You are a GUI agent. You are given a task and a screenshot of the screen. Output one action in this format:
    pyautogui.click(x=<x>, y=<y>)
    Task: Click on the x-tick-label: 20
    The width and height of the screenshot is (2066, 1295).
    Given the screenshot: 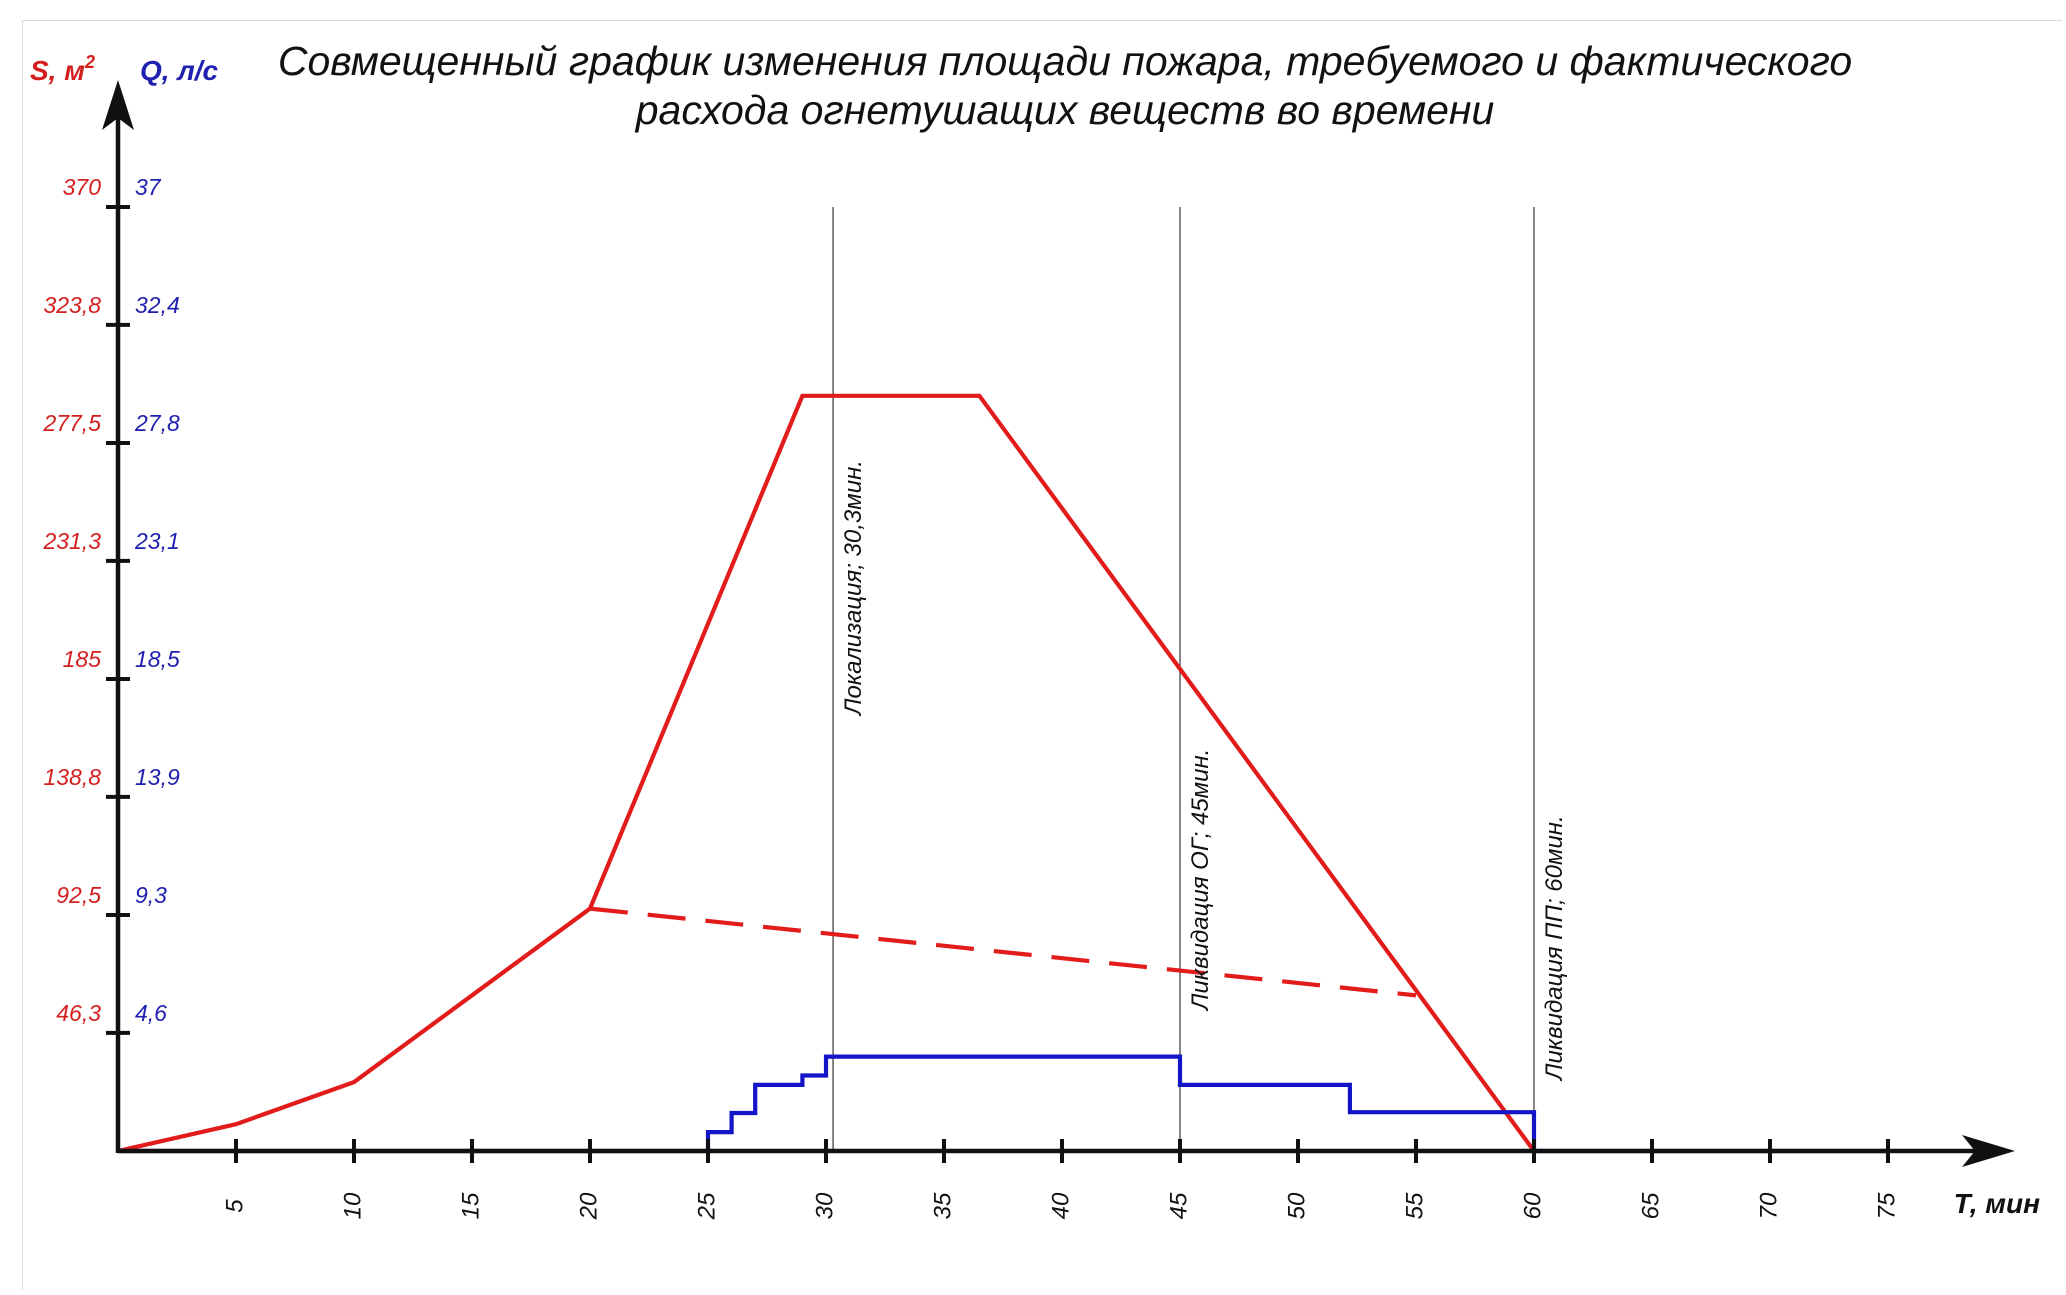 What is the action you would take?
    pyautogui.click(x=588, y=1206)
    